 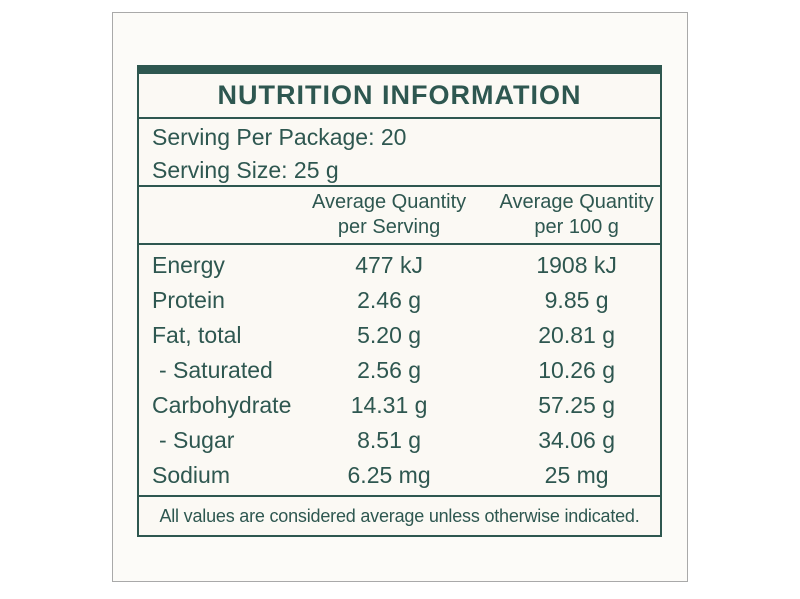 What do you see at coordinates (389, 475) in the screenshot?
I see `value-per-serving: 6.25 mg` at bounding box center [389, 475].